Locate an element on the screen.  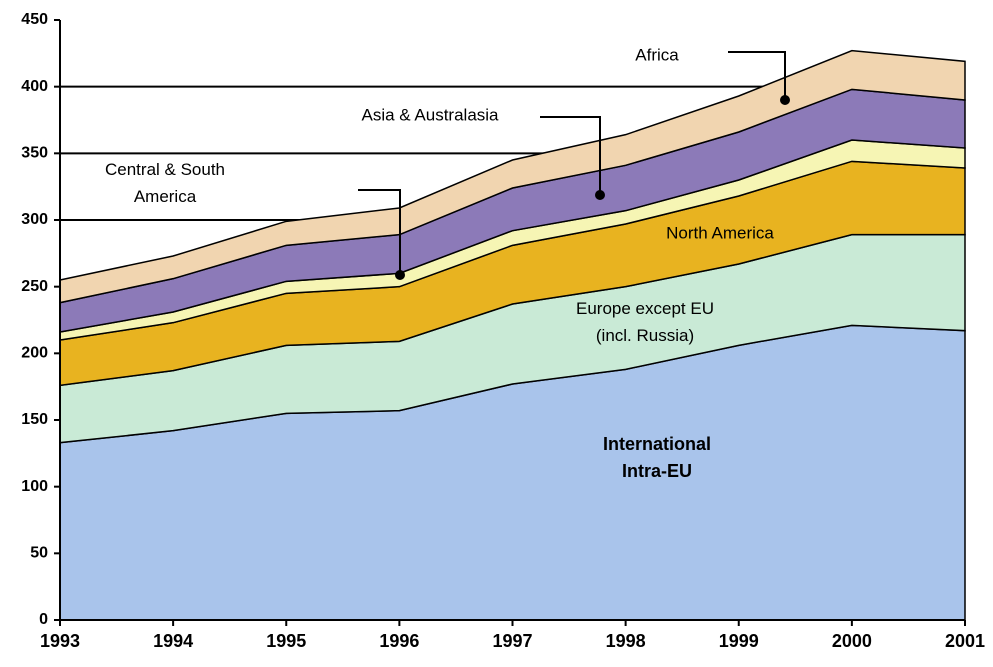
series-label: International Intra-EU is located at coordinates (657, 457).